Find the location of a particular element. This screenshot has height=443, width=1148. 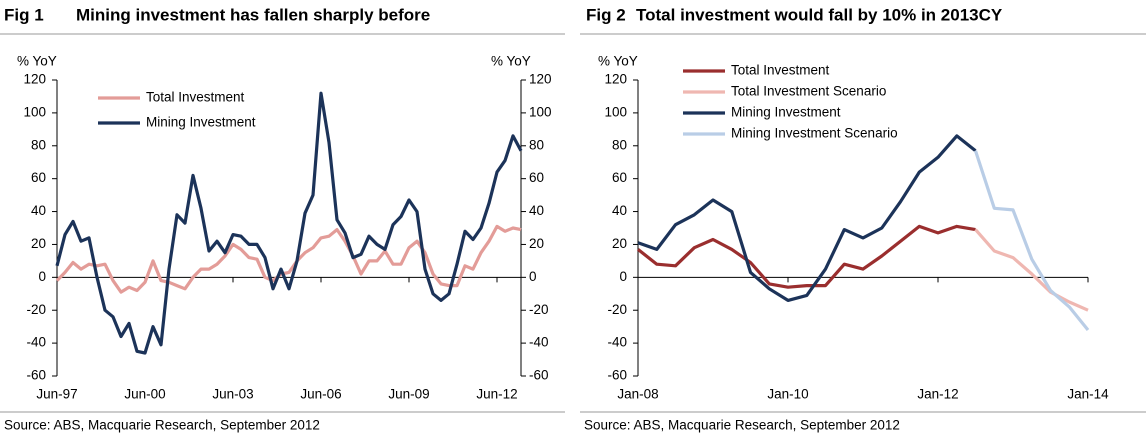

x-tick-label: Jun-00 is located at coordinates (144, 394).